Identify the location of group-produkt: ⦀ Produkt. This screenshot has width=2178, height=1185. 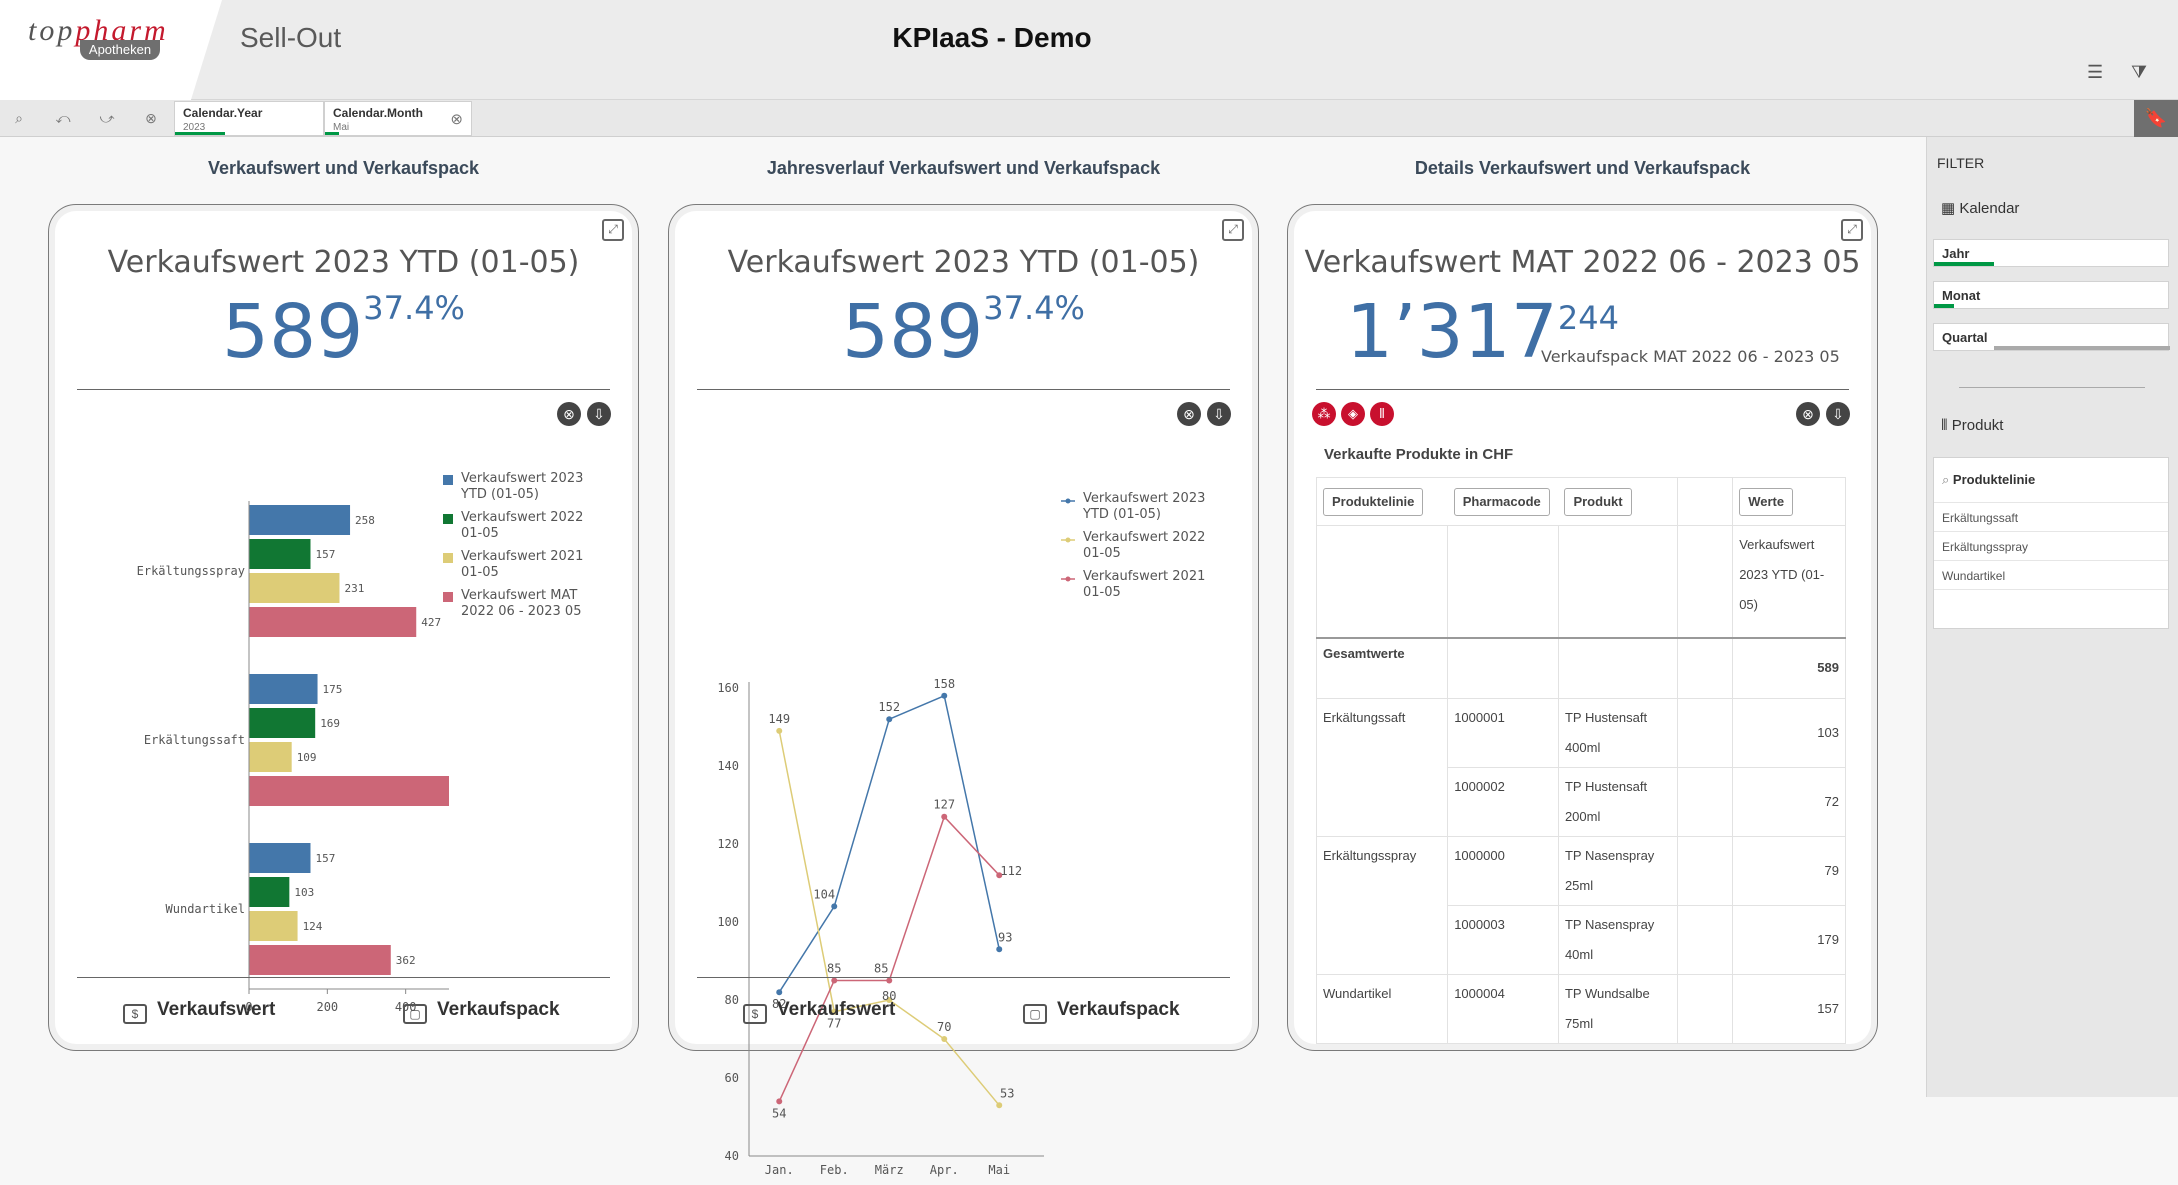
(1972, 425).